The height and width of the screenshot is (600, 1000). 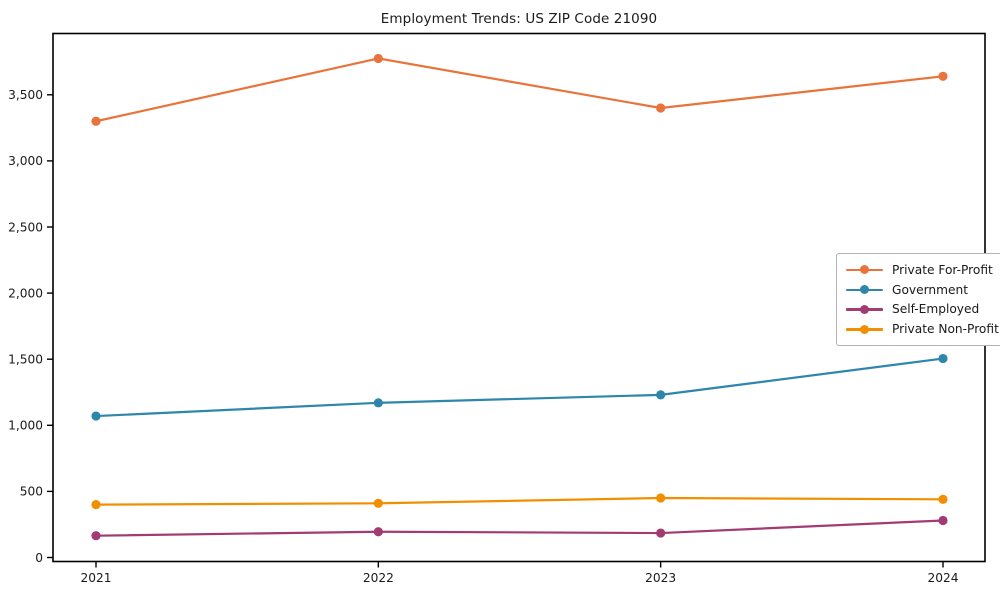 I want to click on x-tick-label: 2021, so click(x=95, y=578).